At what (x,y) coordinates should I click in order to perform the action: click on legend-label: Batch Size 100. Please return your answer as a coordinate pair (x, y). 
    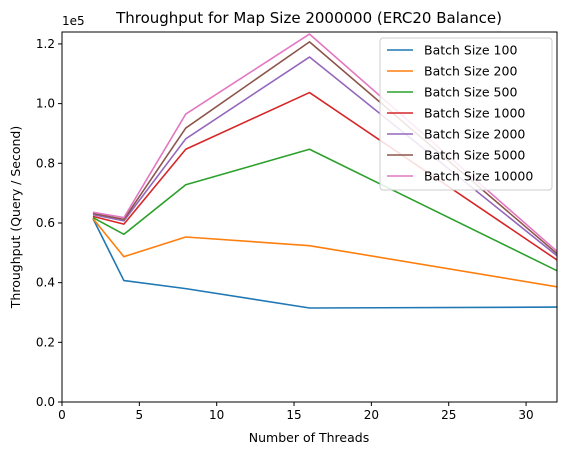
    Looking at the image, I should click on (470, 50).